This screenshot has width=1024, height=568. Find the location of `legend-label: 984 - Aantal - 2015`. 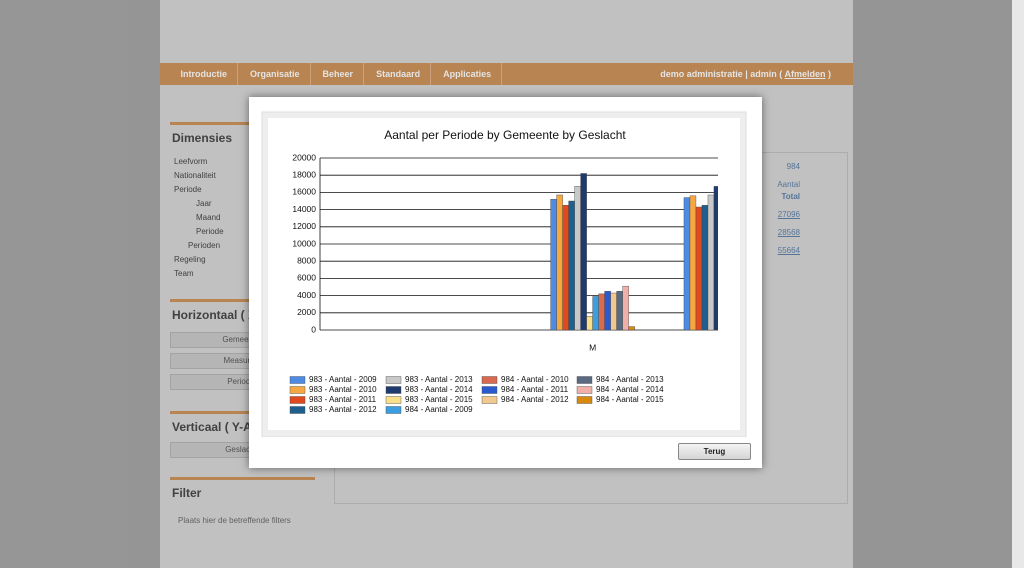

legend-label: 984 - Aantal - 2015 is located at coordinates (630, 399).